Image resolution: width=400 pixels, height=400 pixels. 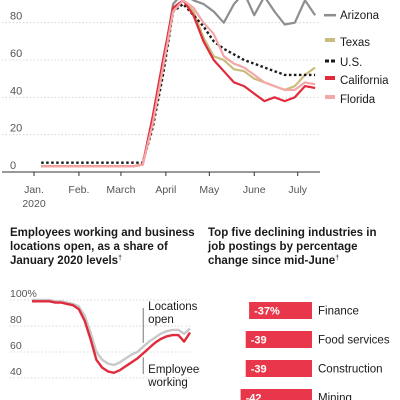 I want to click on legend-swatch-texas, so click(x=330, y=40).